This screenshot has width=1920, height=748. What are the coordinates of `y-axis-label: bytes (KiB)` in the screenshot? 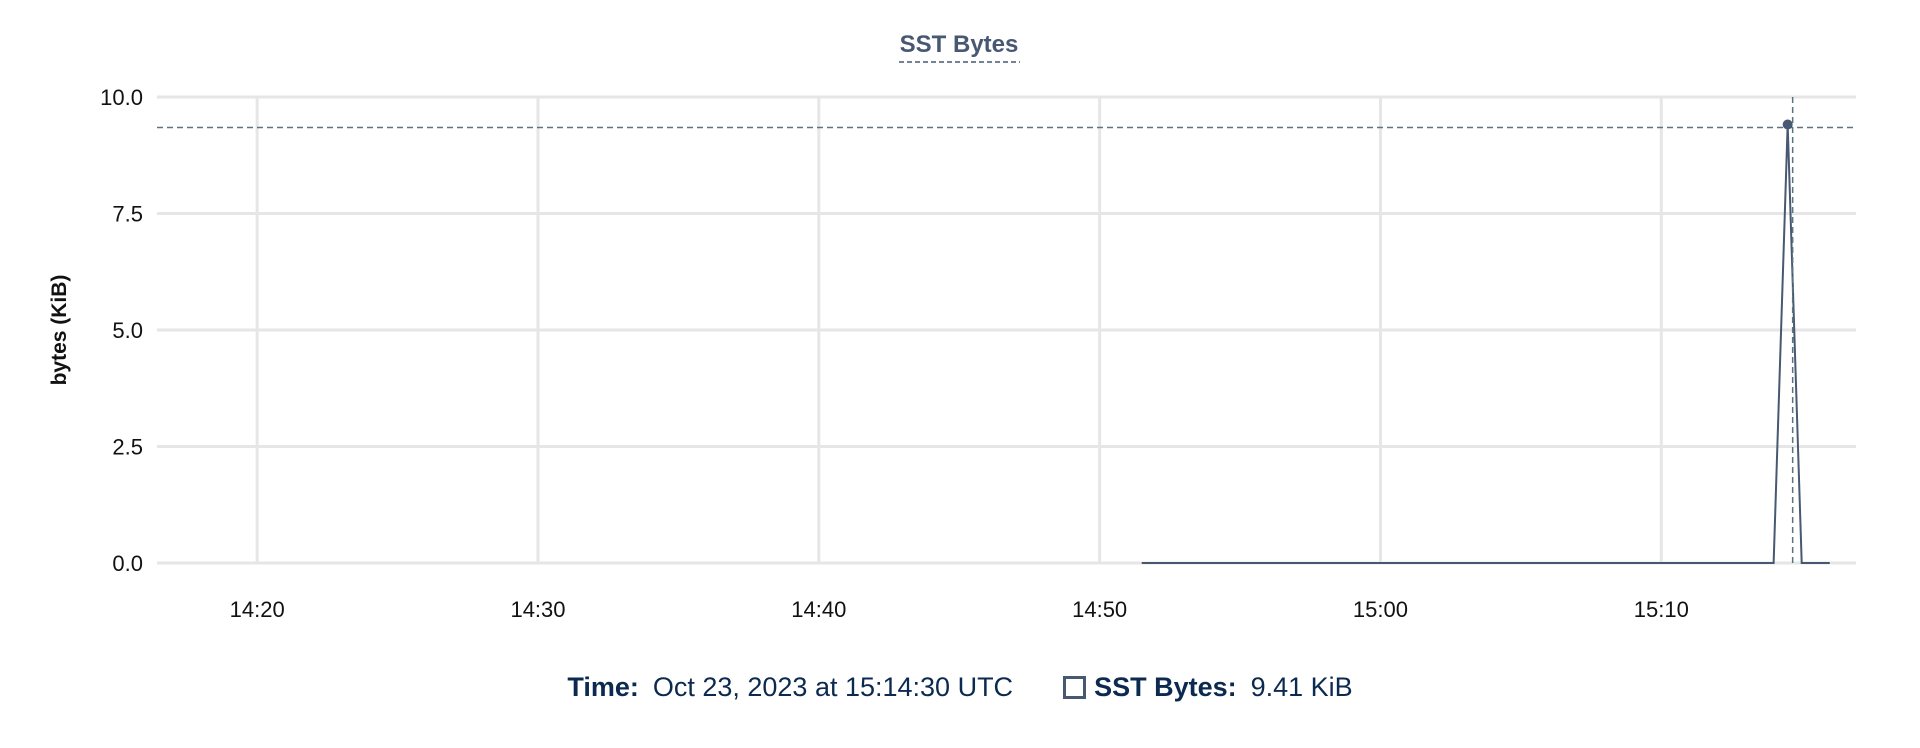 It's located at (59, 330).